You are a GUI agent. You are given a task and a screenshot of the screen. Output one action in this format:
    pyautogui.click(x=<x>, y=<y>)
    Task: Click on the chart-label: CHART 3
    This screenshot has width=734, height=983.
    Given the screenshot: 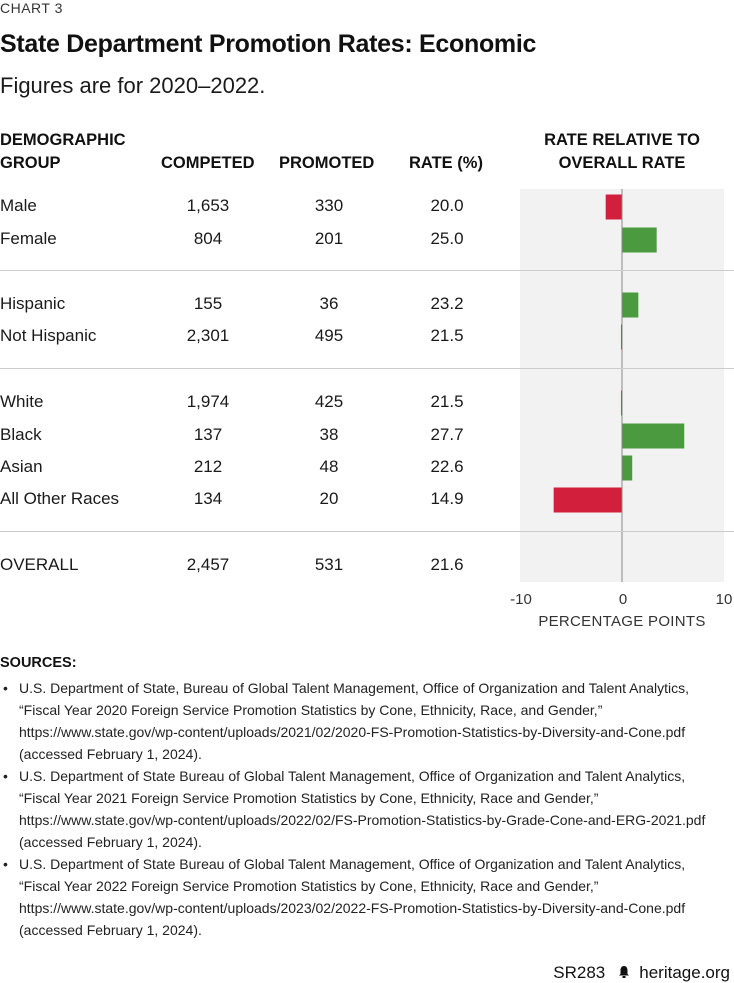 What is the action you would take?
    pyautogui.click(x=31, y=8)
    